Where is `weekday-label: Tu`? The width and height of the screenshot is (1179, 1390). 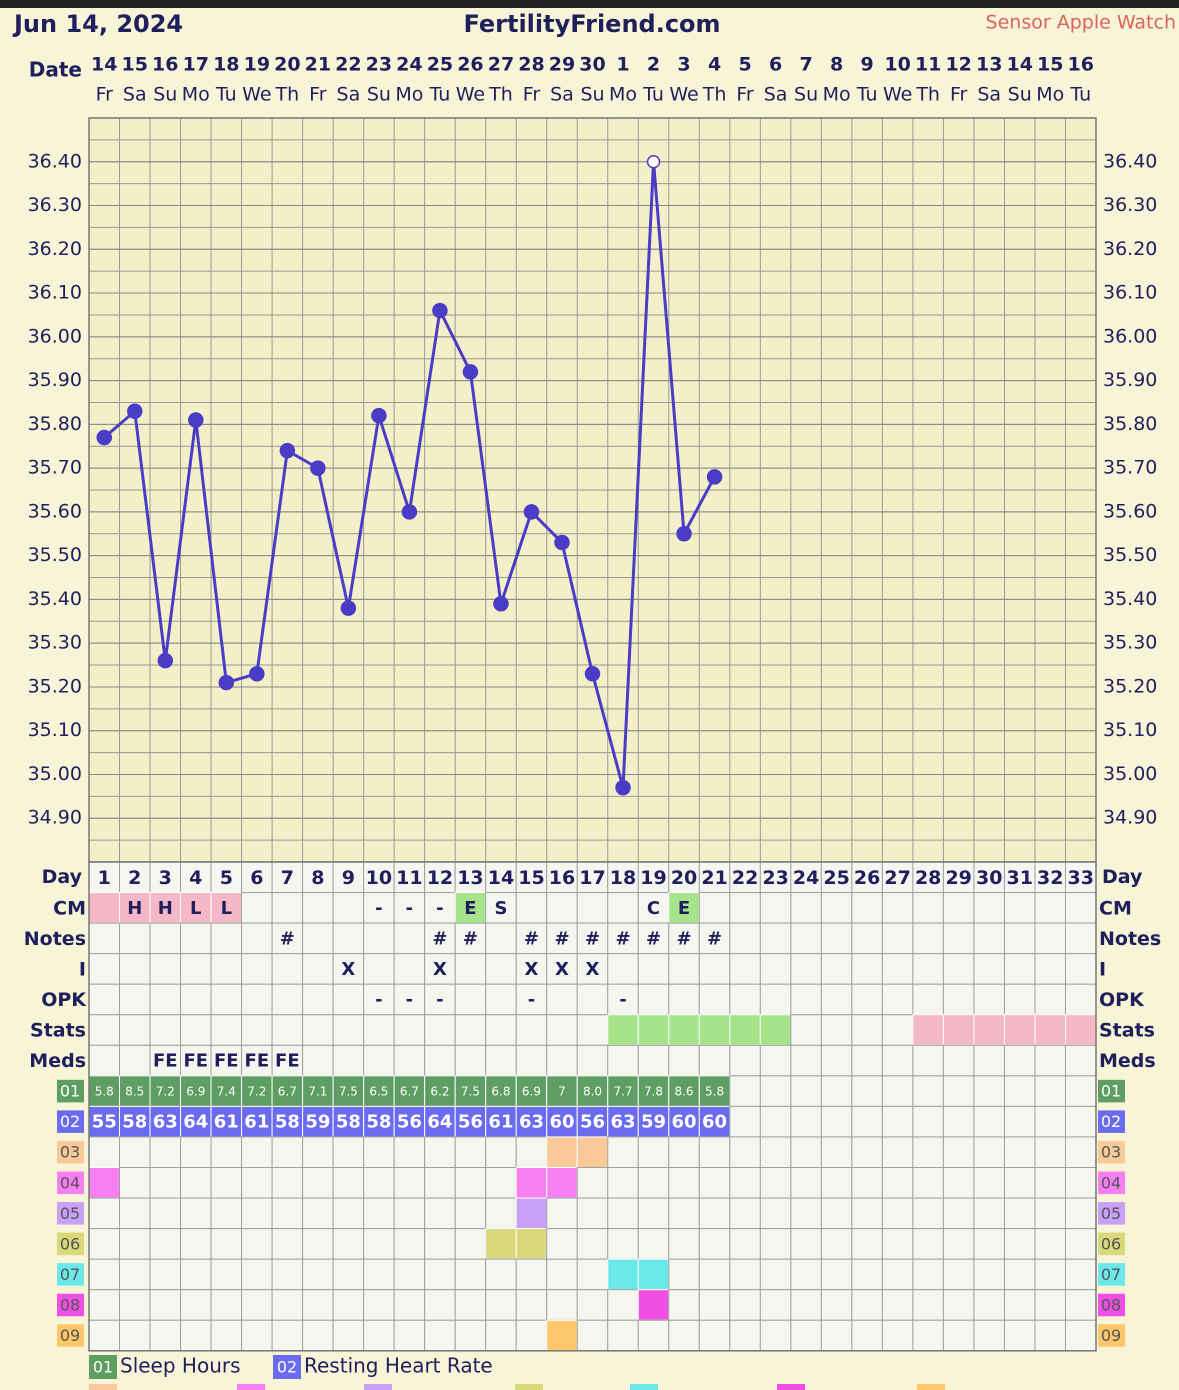 weekday-label: Tu is located at coordinates (226, 95).